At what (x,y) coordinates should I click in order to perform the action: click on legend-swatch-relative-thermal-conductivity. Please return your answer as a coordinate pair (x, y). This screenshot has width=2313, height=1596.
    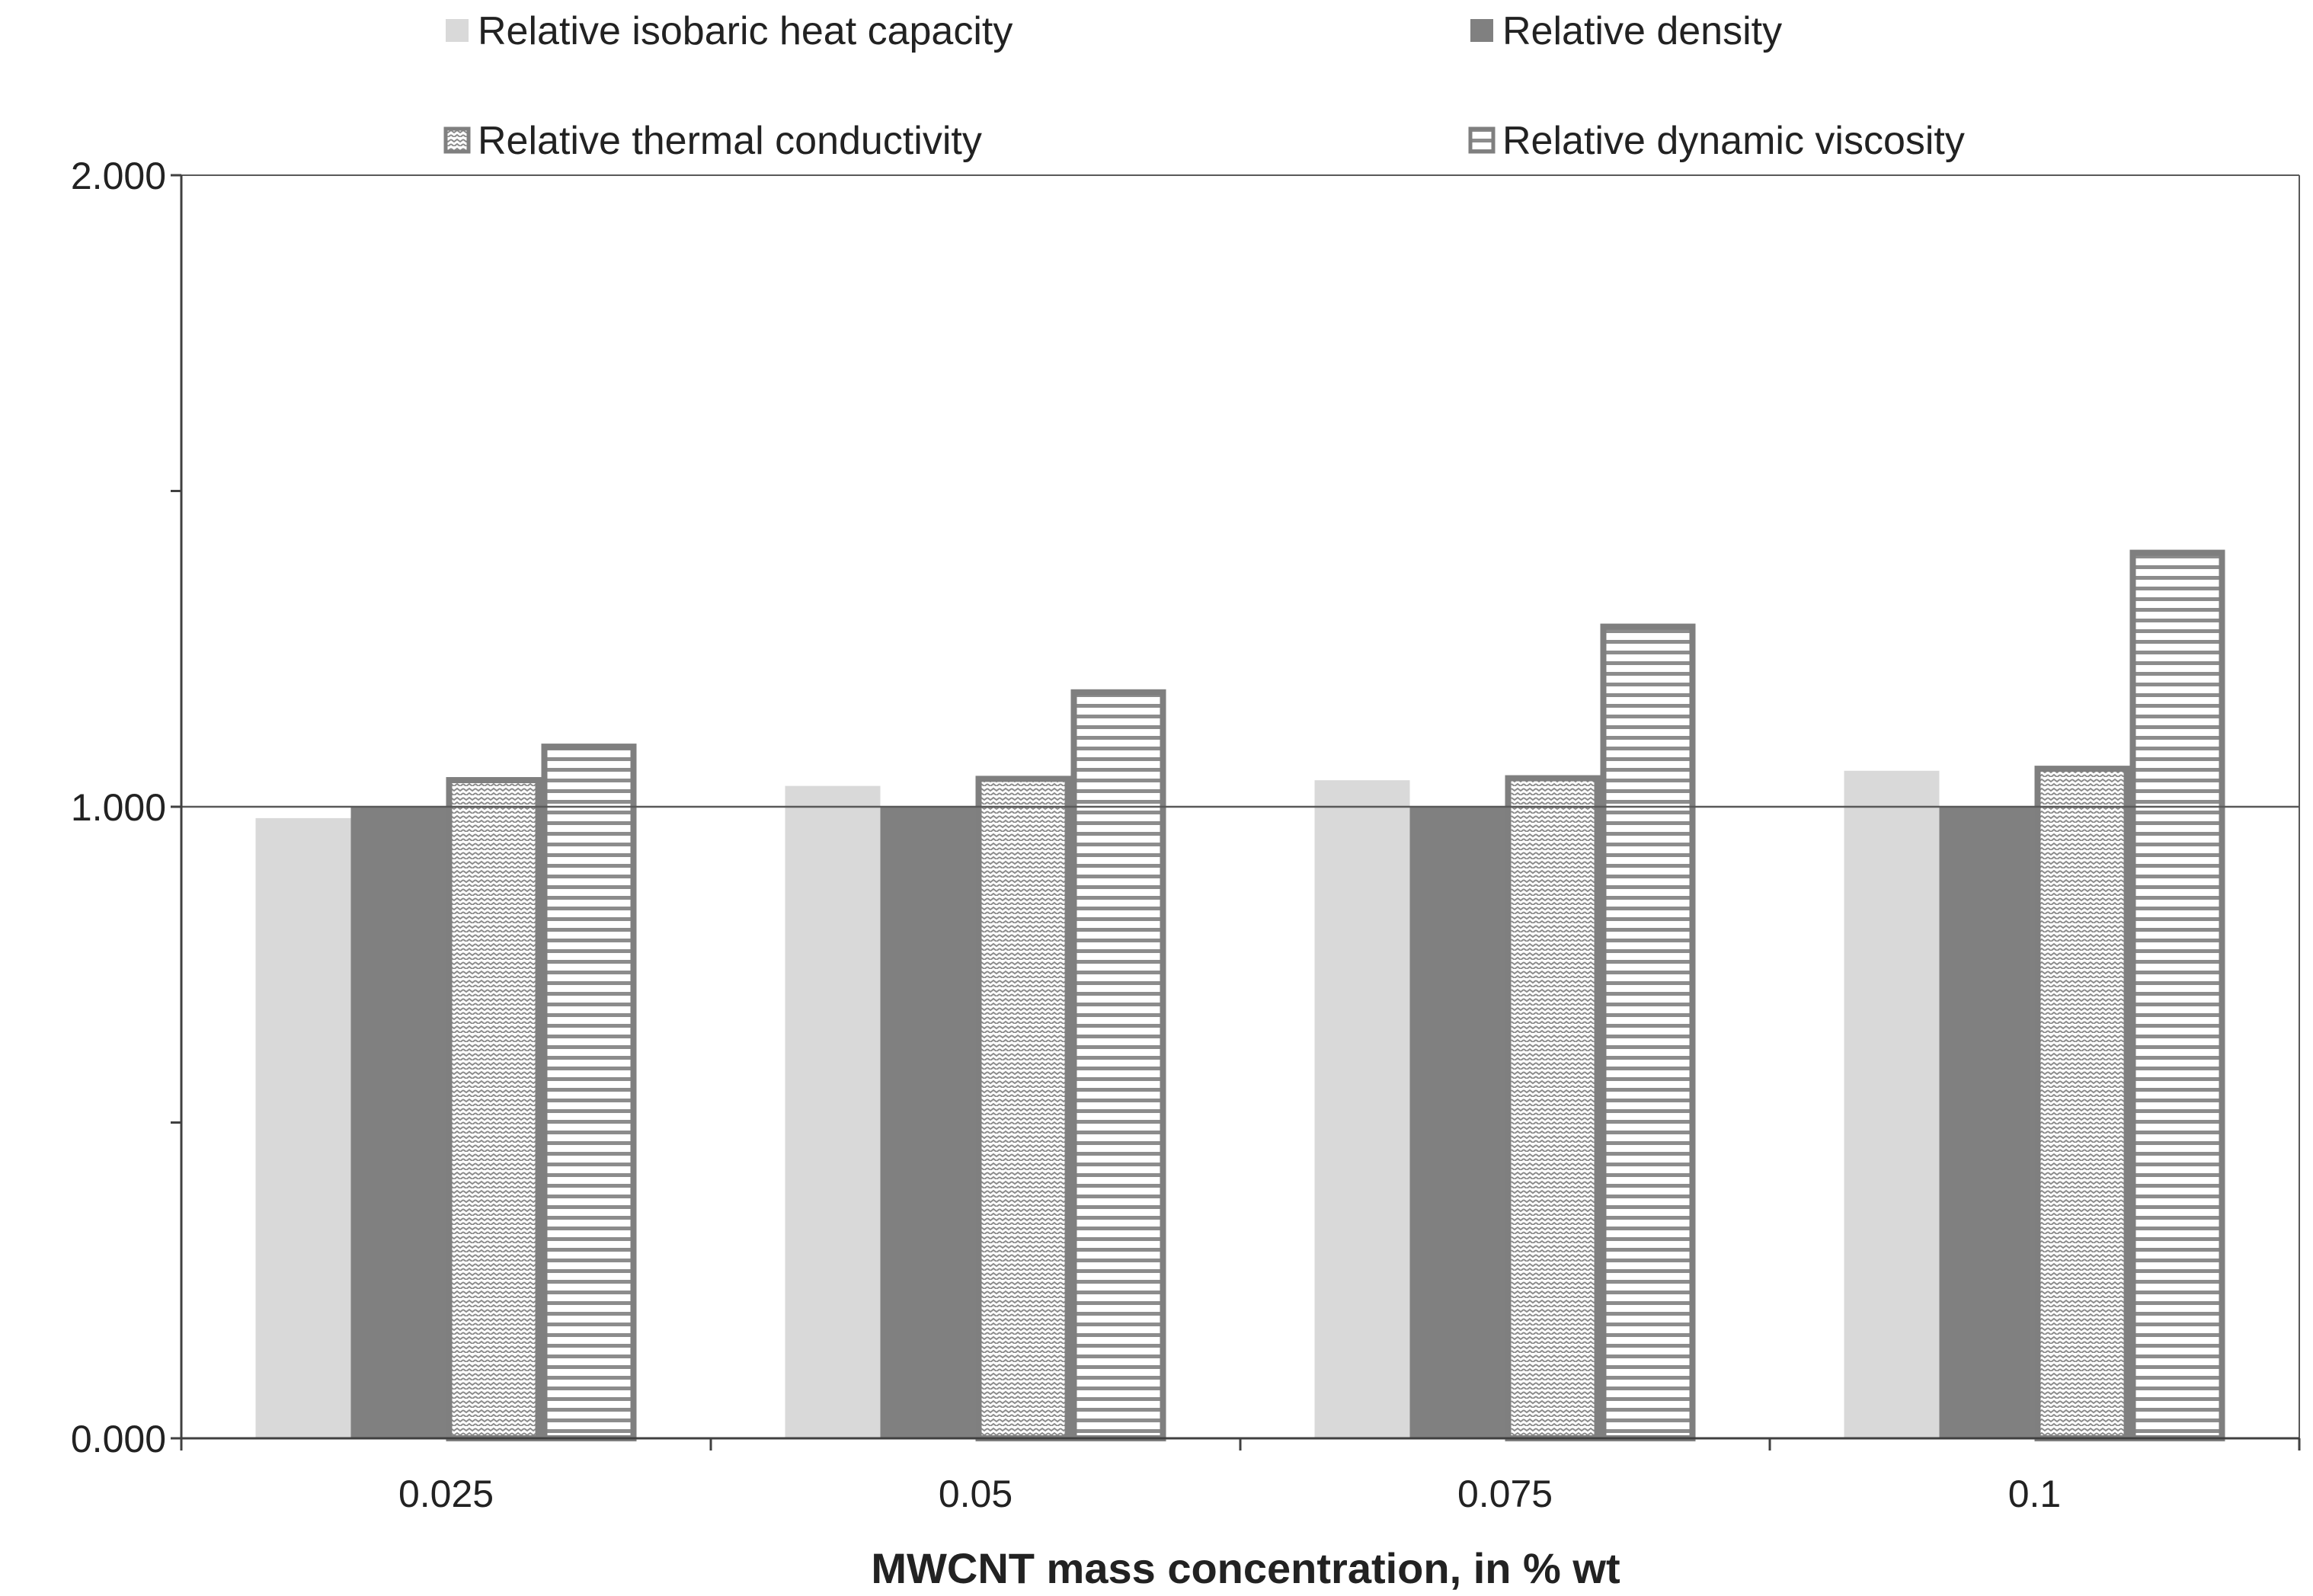
    Looking at the image, I should click on (457, 140).